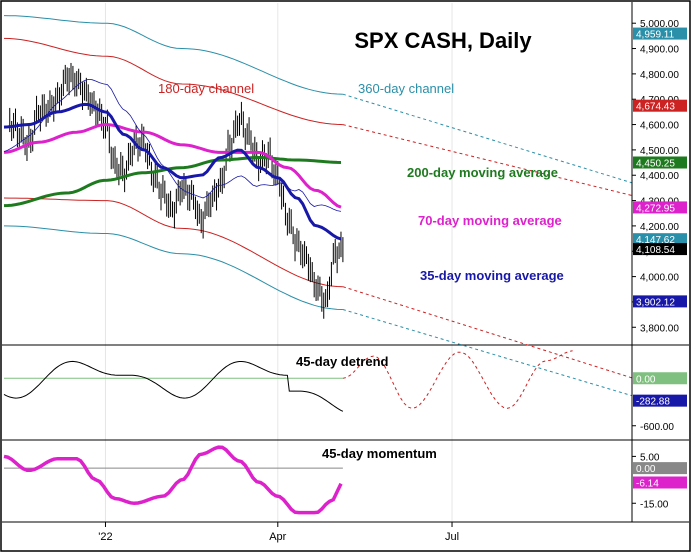 Image resolution: width=691 pixels, height=552 pixels. I want to click on price-value-label: 4,450.25, so click(655, 164).